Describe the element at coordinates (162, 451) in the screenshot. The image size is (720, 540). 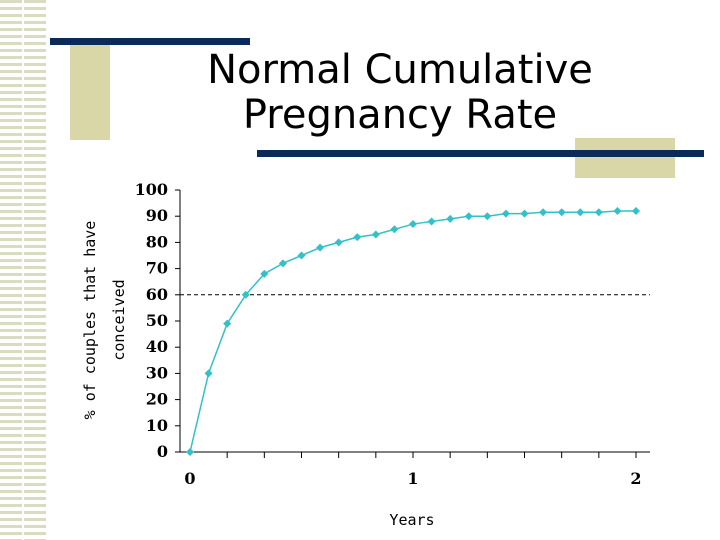
I see `y-tick-label: 0` at that location.